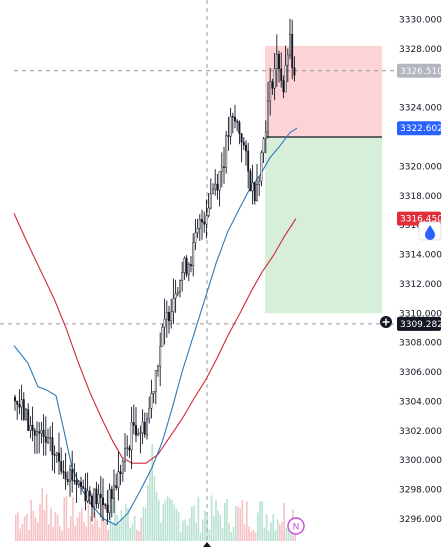 The width and height of the screenshot is (448, 547). Describe the element at coordinates (419, 323) in the screenshot. I see `price-tag-dark` at that location.